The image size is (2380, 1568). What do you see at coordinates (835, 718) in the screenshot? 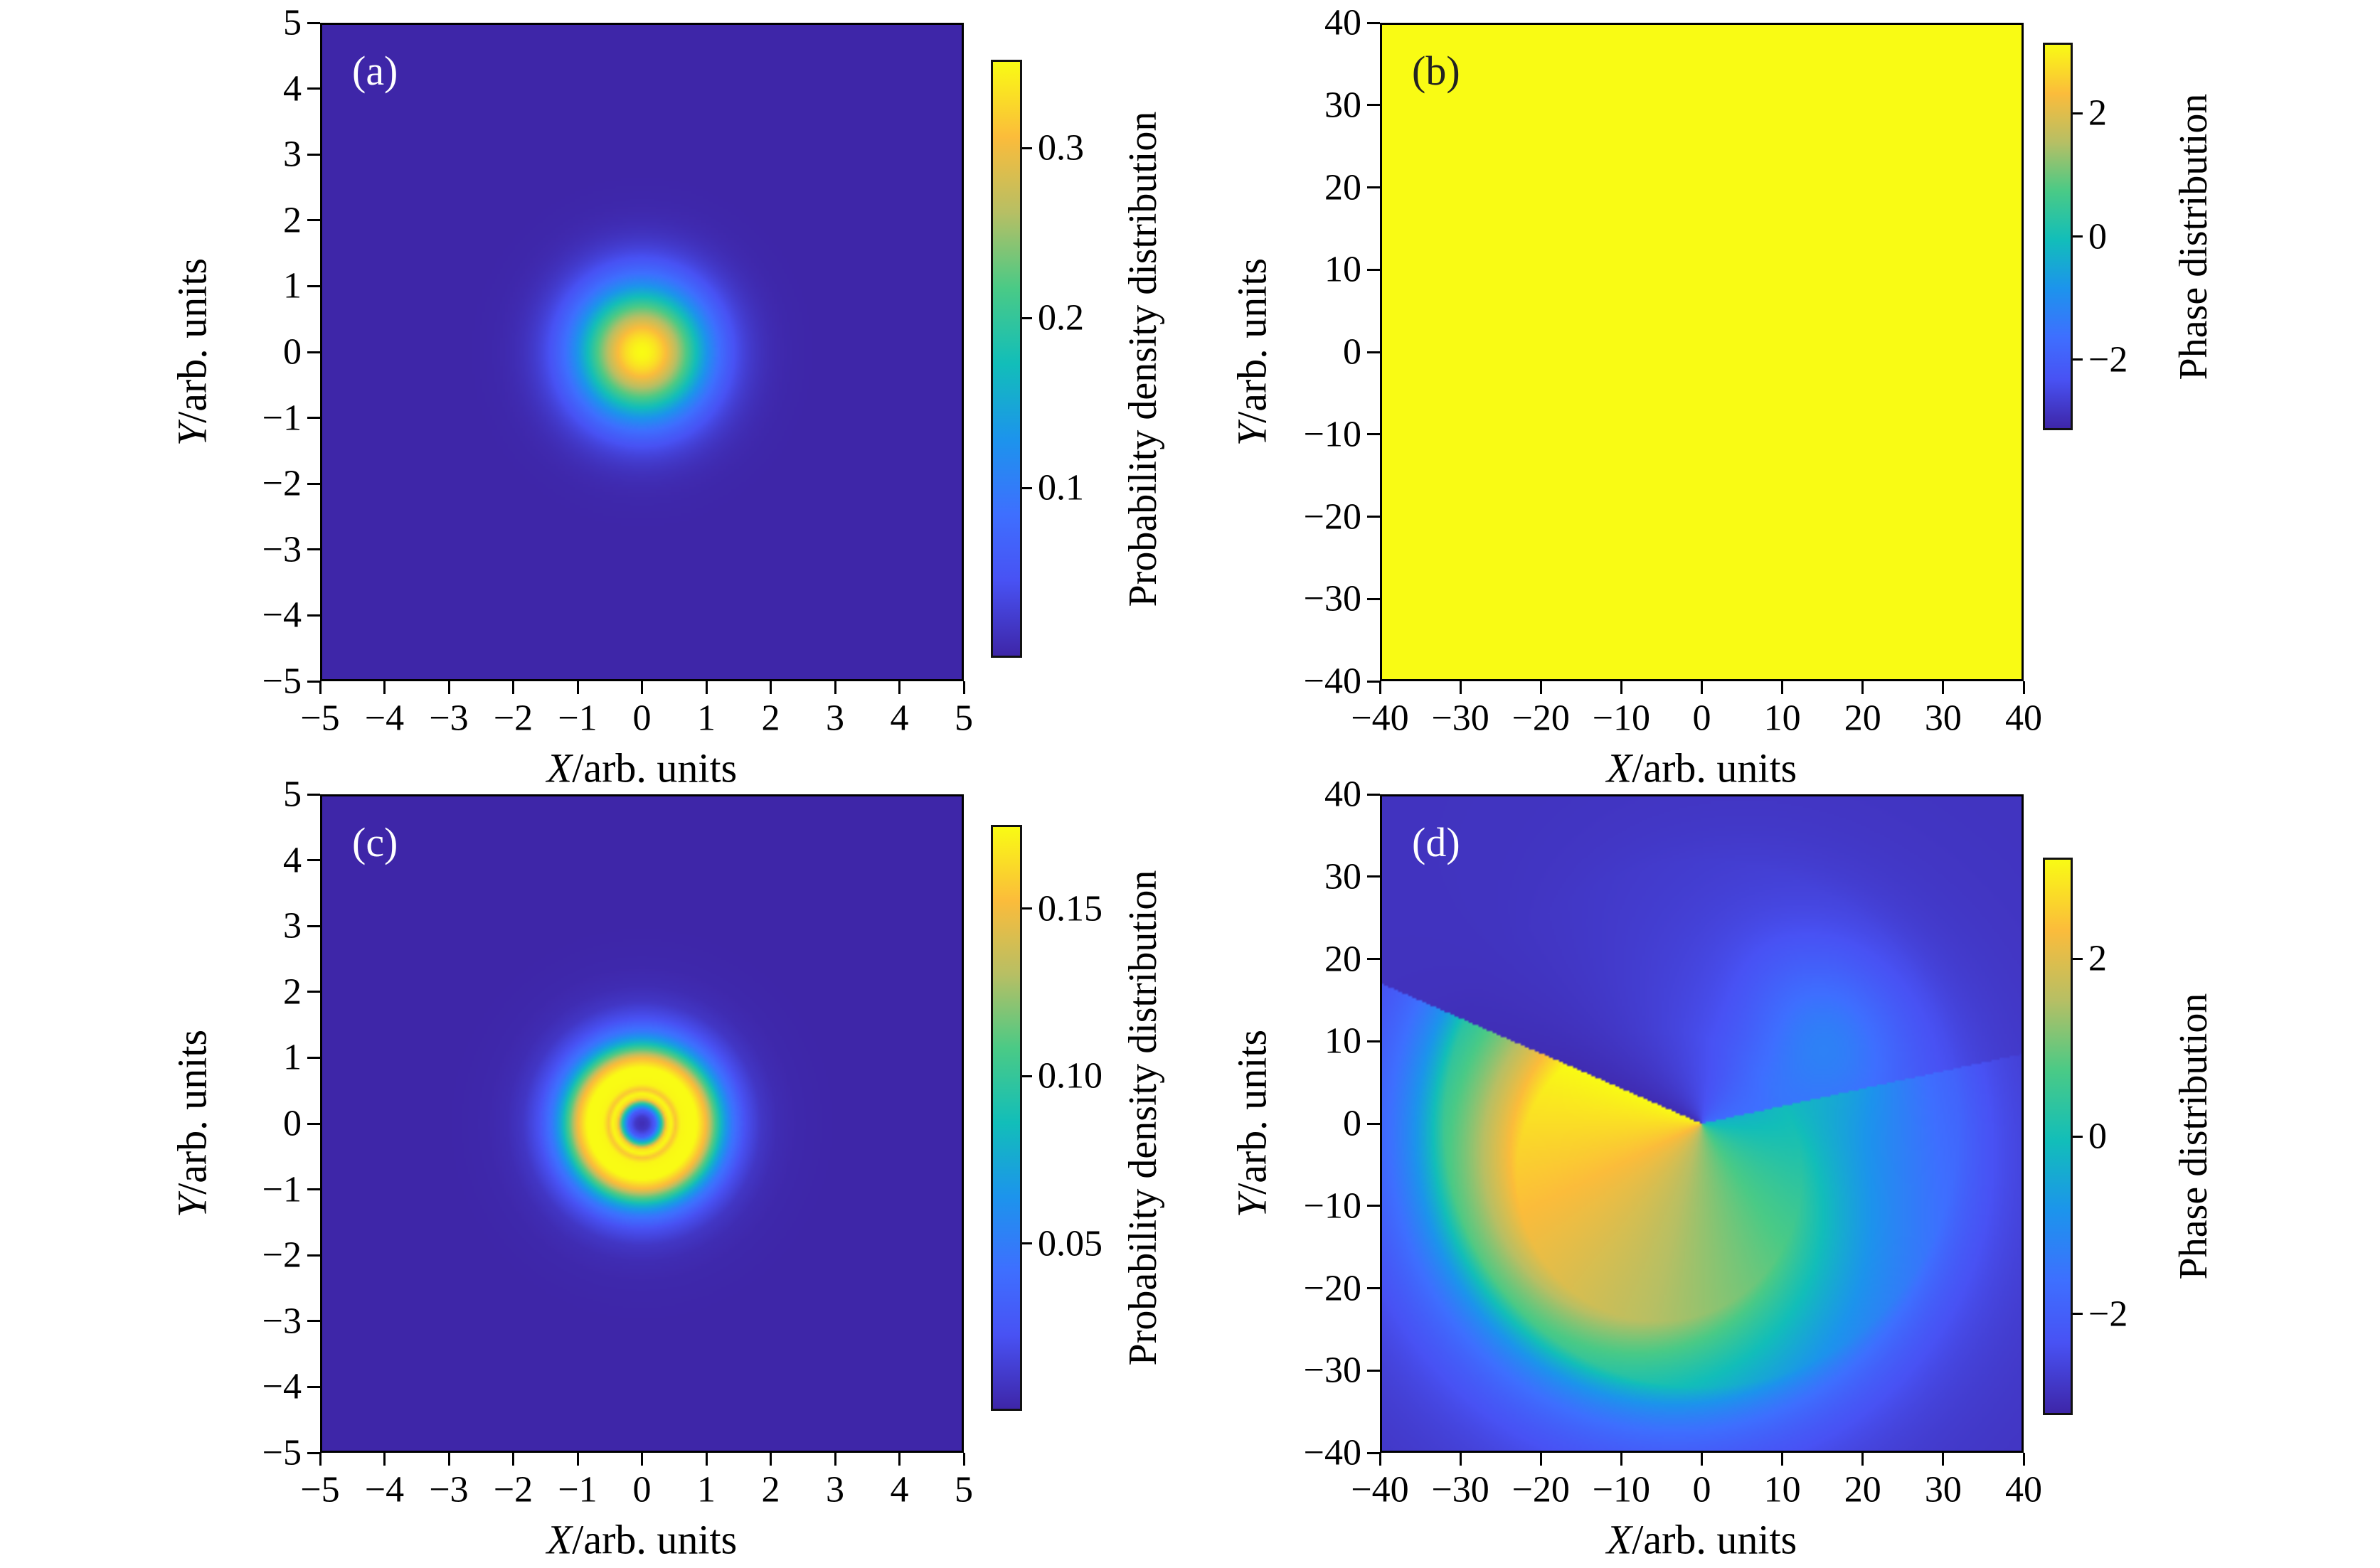
I see `x-tick-label-a: 3` at bounding box center [835, 718].